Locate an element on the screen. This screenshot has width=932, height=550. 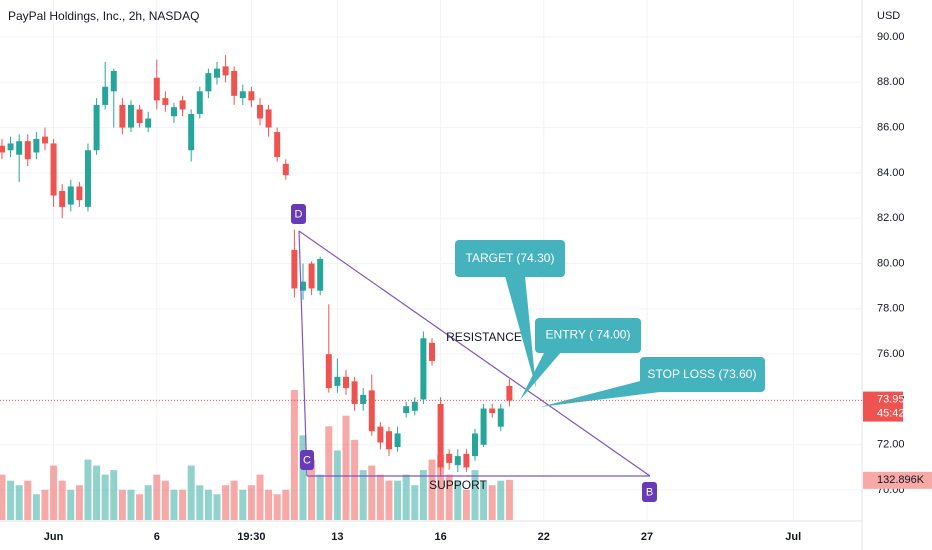
volume is located at coordinates (256, 455).